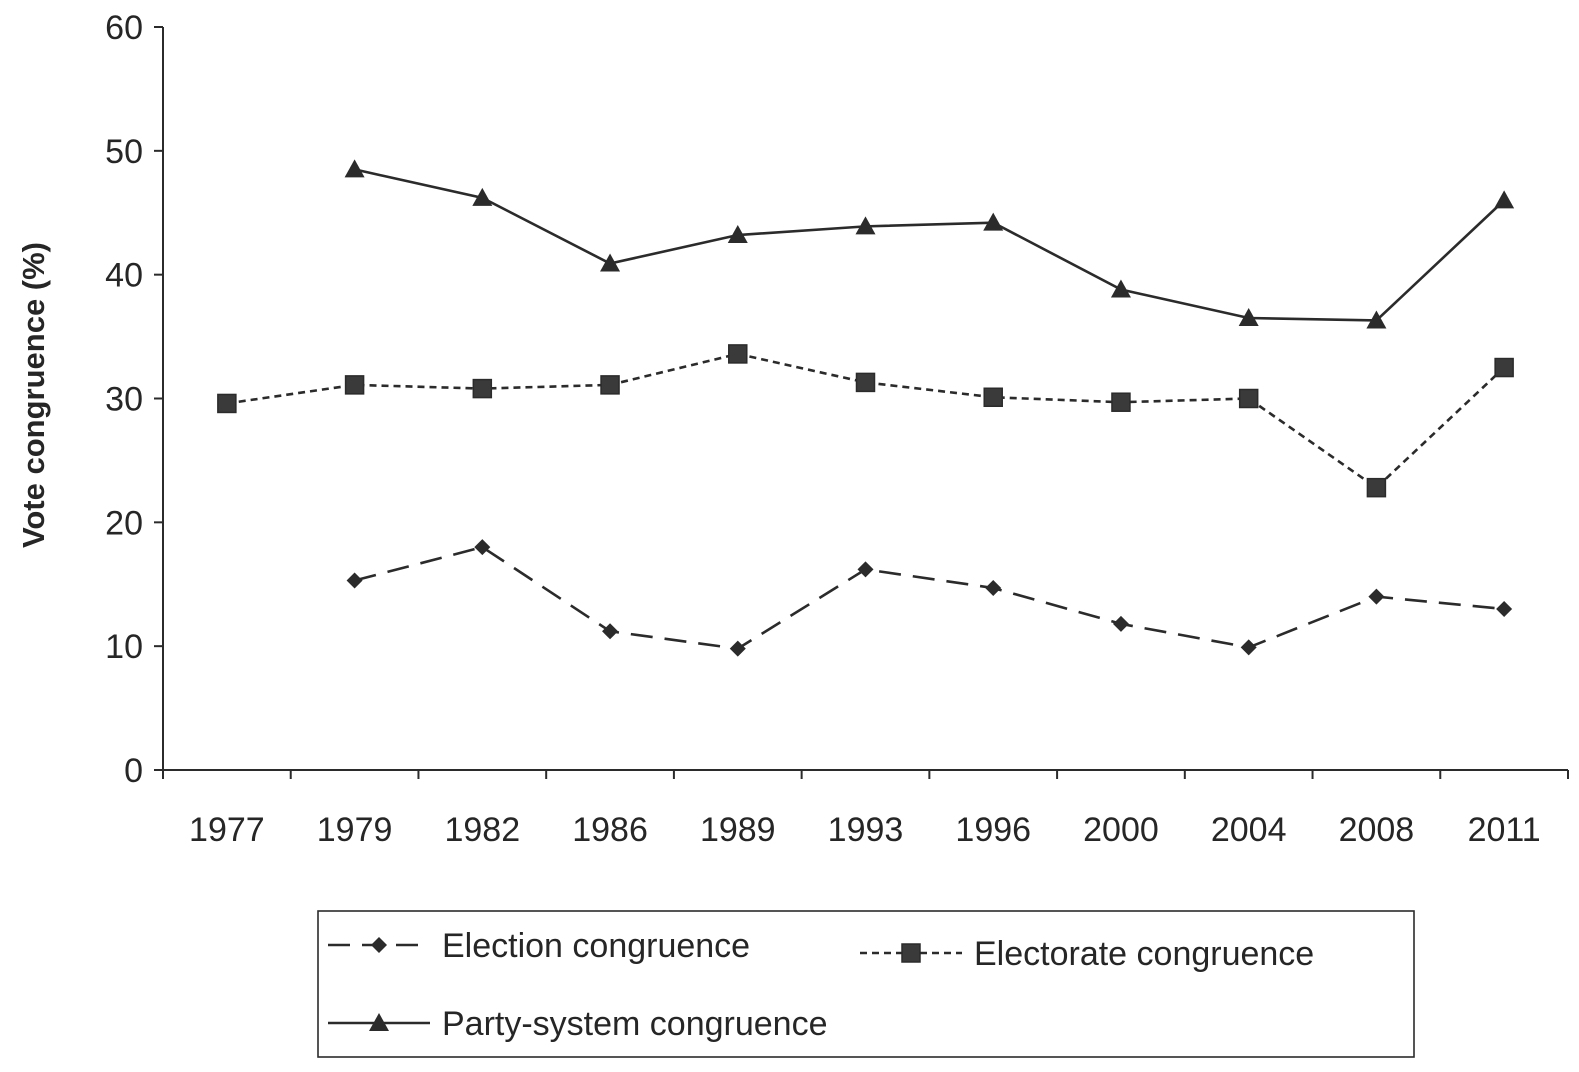 Image resolution: width=1579 pixels, height=1072 pixels. I want to click on legend-item: Party-system congruence, so click(578, 1024).